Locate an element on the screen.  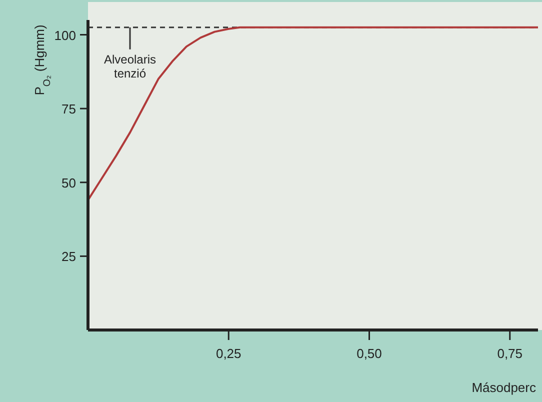
y-tick-label: 100 is located at coordinates (65, 35).